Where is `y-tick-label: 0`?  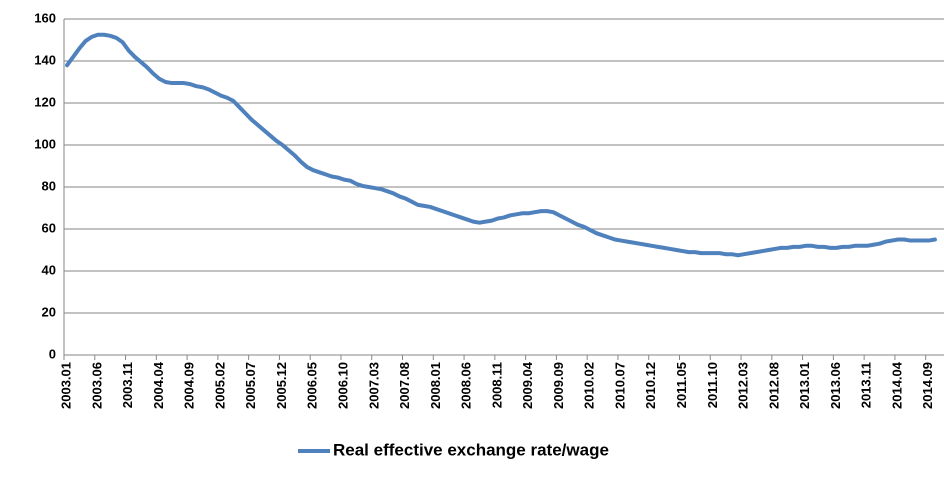 y-tick-label: 0 is located at coordinates (52, 353).